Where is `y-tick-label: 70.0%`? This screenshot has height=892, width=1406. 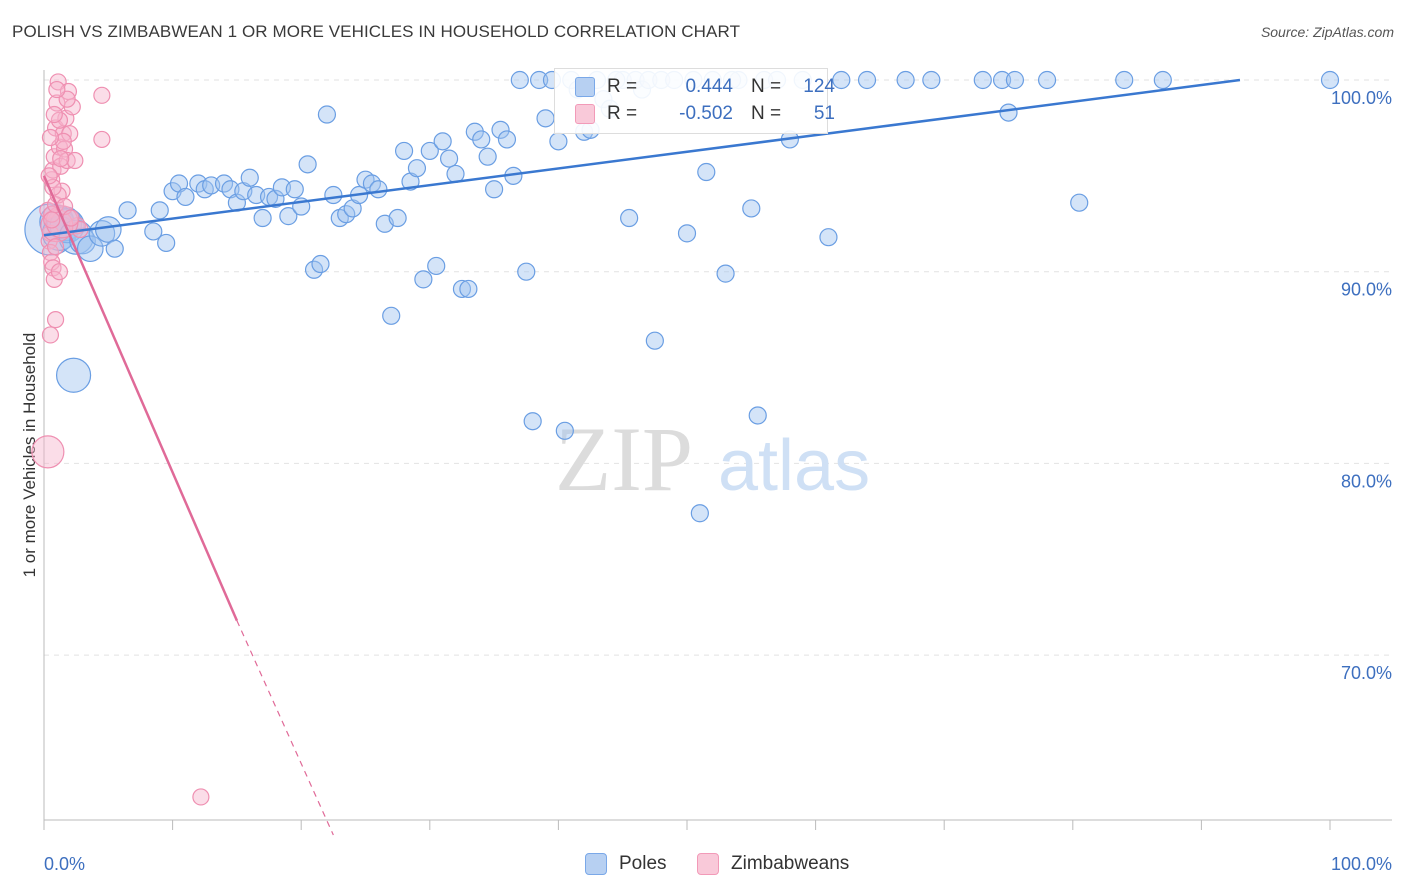 y-tick-label: 70.0% is located at coordinates (1366, 673).